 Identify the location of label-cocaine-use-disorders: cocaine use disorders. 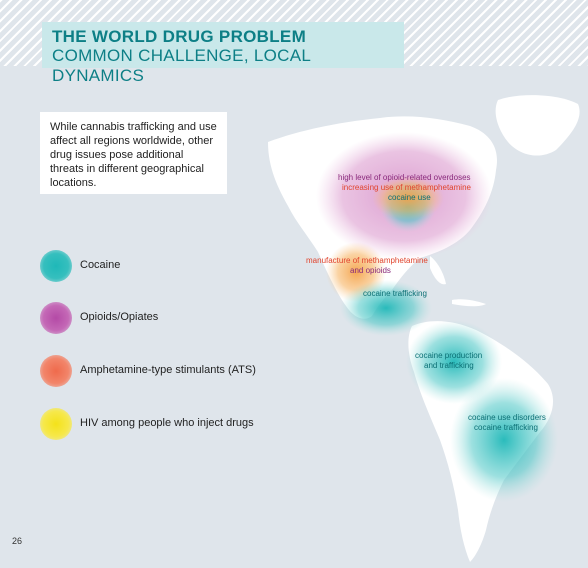
(507, 417).